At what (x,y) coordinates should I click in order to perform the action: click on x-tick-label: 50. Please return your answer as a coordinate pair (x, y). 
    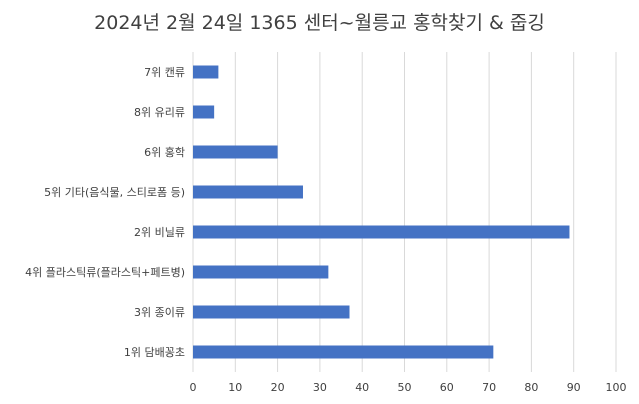
    Looking at the image, I should click on (405, 387).